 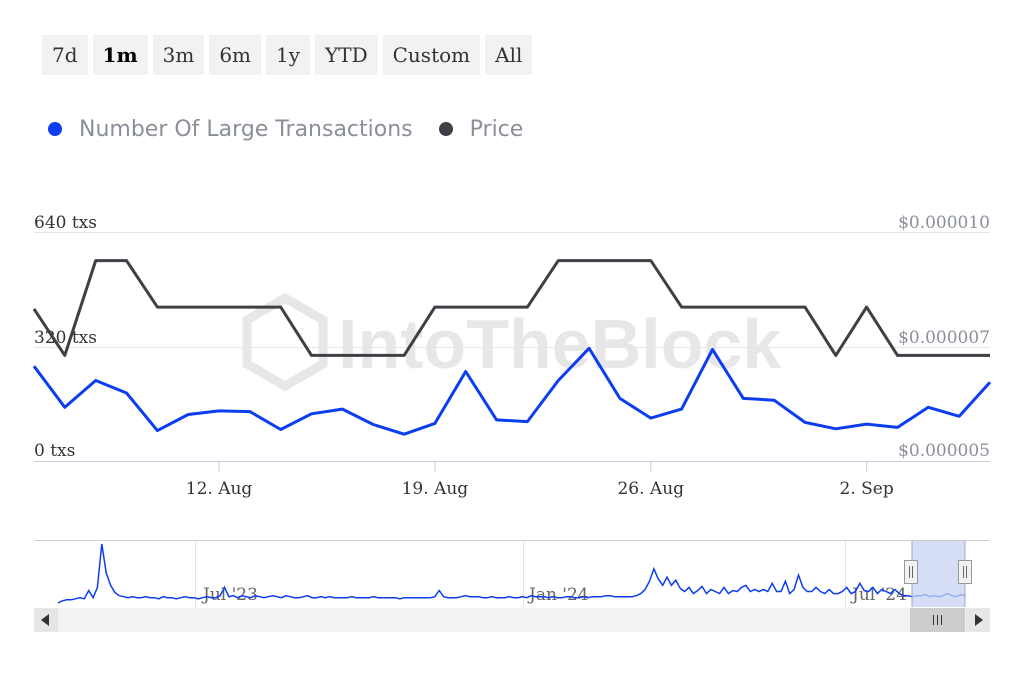 What do you see at coordinates (65, 338) in the screenshot?
I see `left-axis-label-mid: 320 txs` at bounding box center [65, 338].